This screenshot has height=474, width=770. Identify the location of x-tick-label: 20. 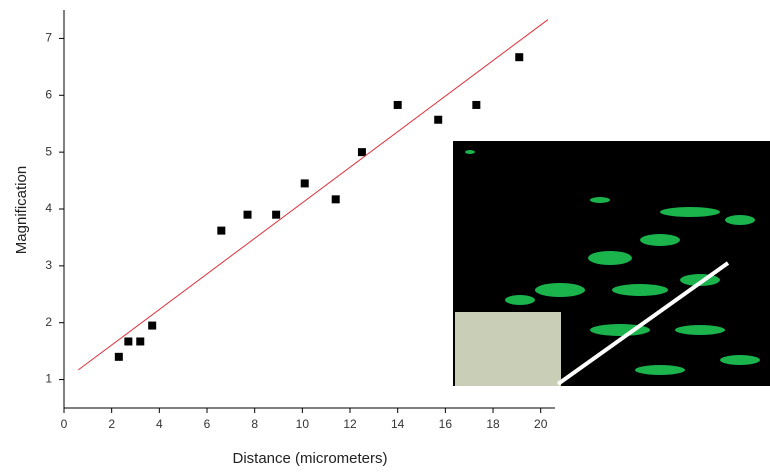
(541, 424).